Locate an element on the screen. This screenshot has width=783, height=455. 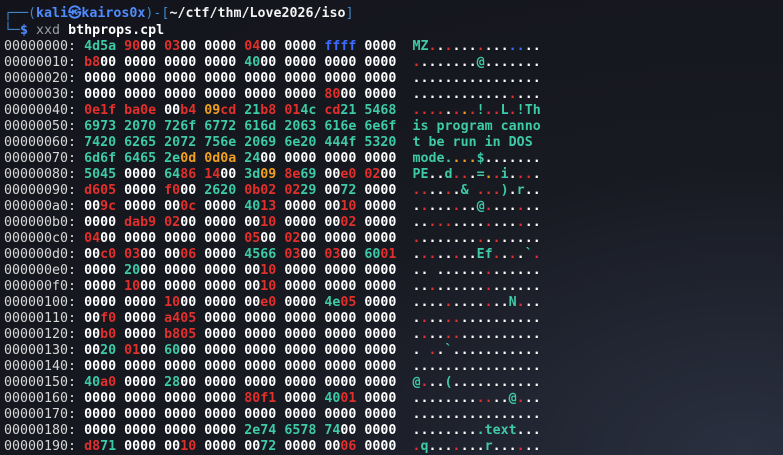
hex-byte: 02 is located at coordinates (348, 222).